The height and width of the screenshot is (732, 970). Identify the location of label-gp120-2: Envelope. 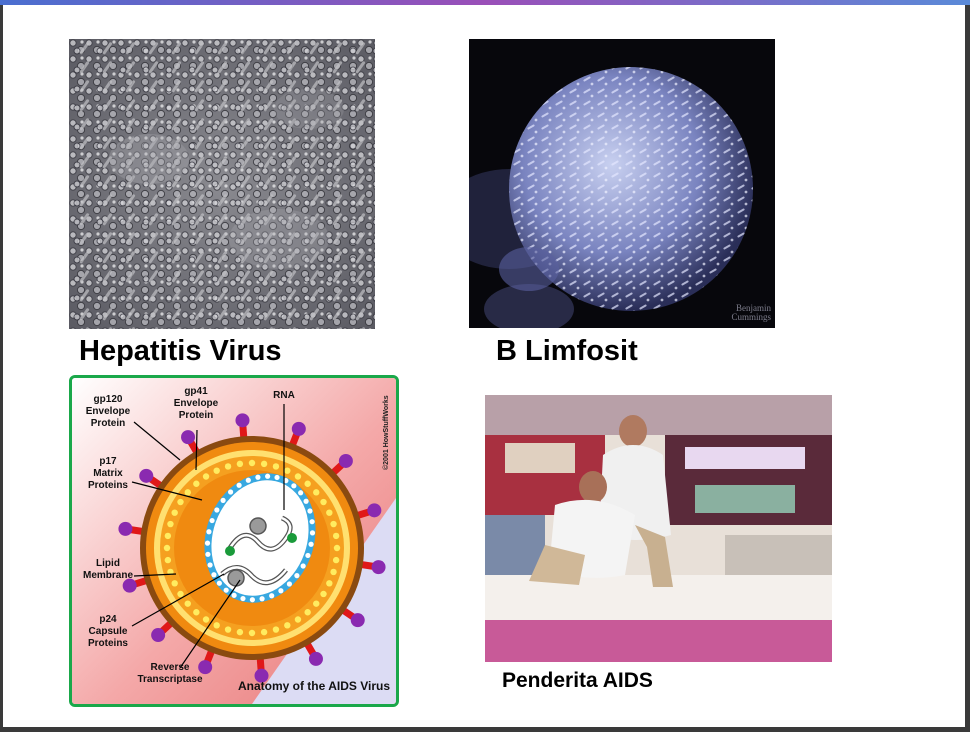
(108, 411).